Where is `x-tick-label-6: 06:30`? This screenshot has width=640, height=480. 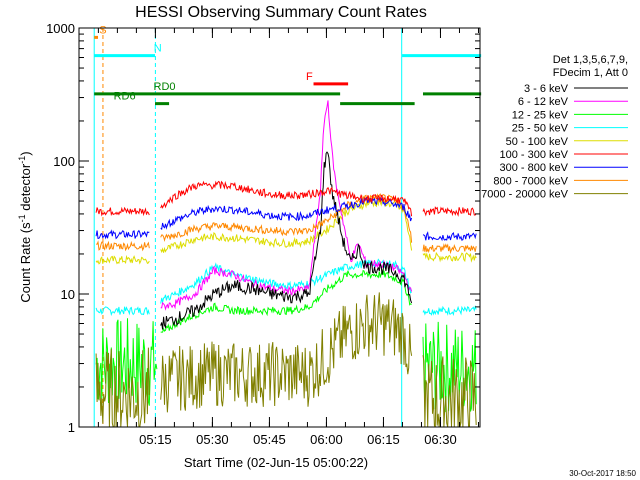 x-tick-label-6: 06:30 is located at coordinates (440, 439).